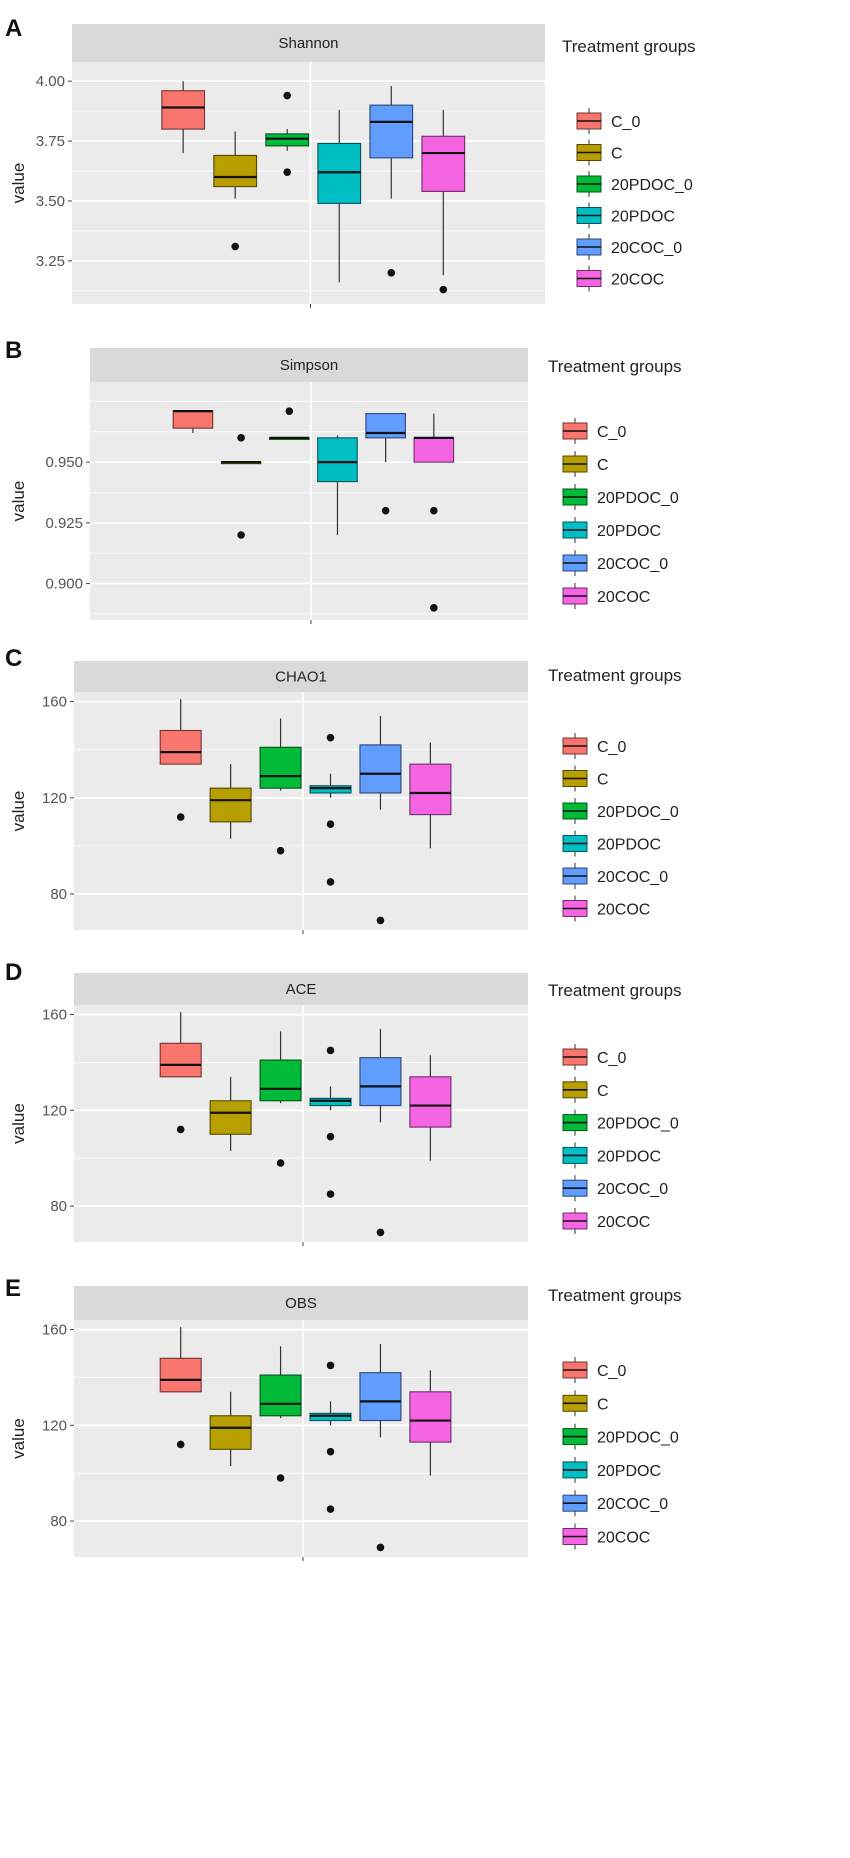 This screenshot has height=1858, width=850. Describe the element at coordinates (301, 677) in the screenshot. I see `facet-strip-title: CHAO1` at that location.